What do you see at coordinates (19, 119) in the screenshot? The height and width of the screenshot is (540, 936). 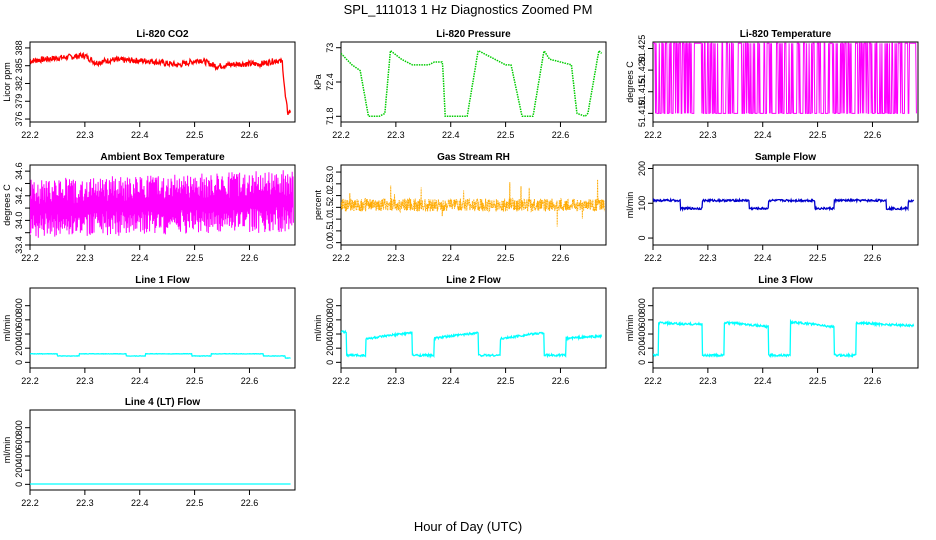 I see `y-tick-label: 376` at bounding box center [19, 119].